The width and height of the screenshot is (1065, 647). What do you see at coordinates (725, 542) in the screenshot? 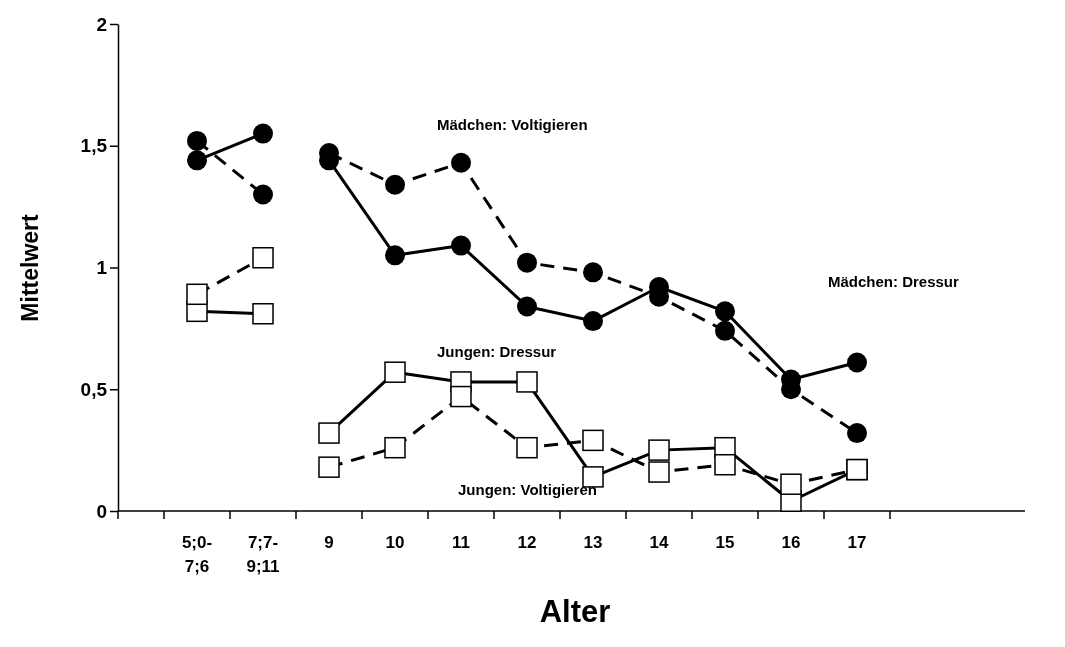
I see `x-tick-label: 15` at bounding box center [725, 542].